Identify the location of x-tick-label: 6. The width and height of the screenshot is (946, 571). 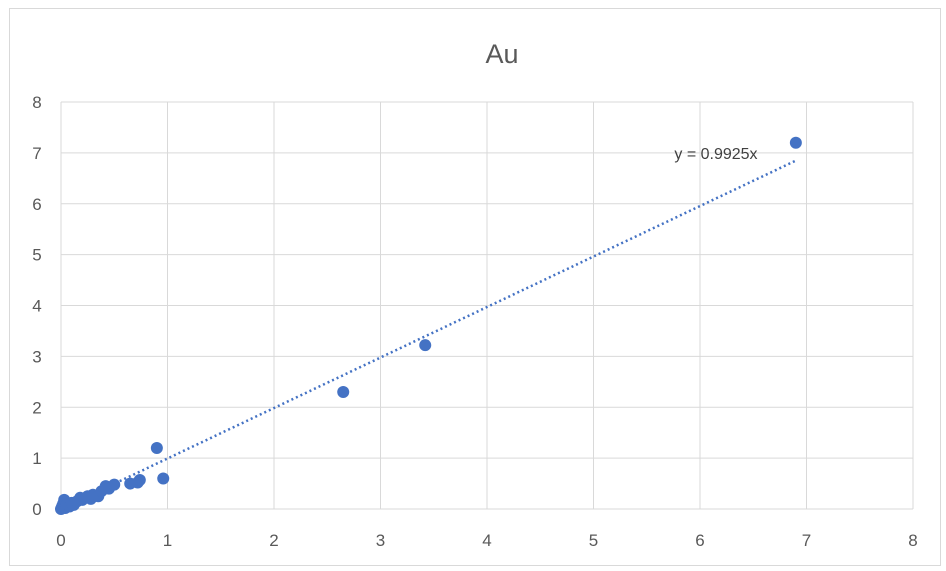
(699, 540).